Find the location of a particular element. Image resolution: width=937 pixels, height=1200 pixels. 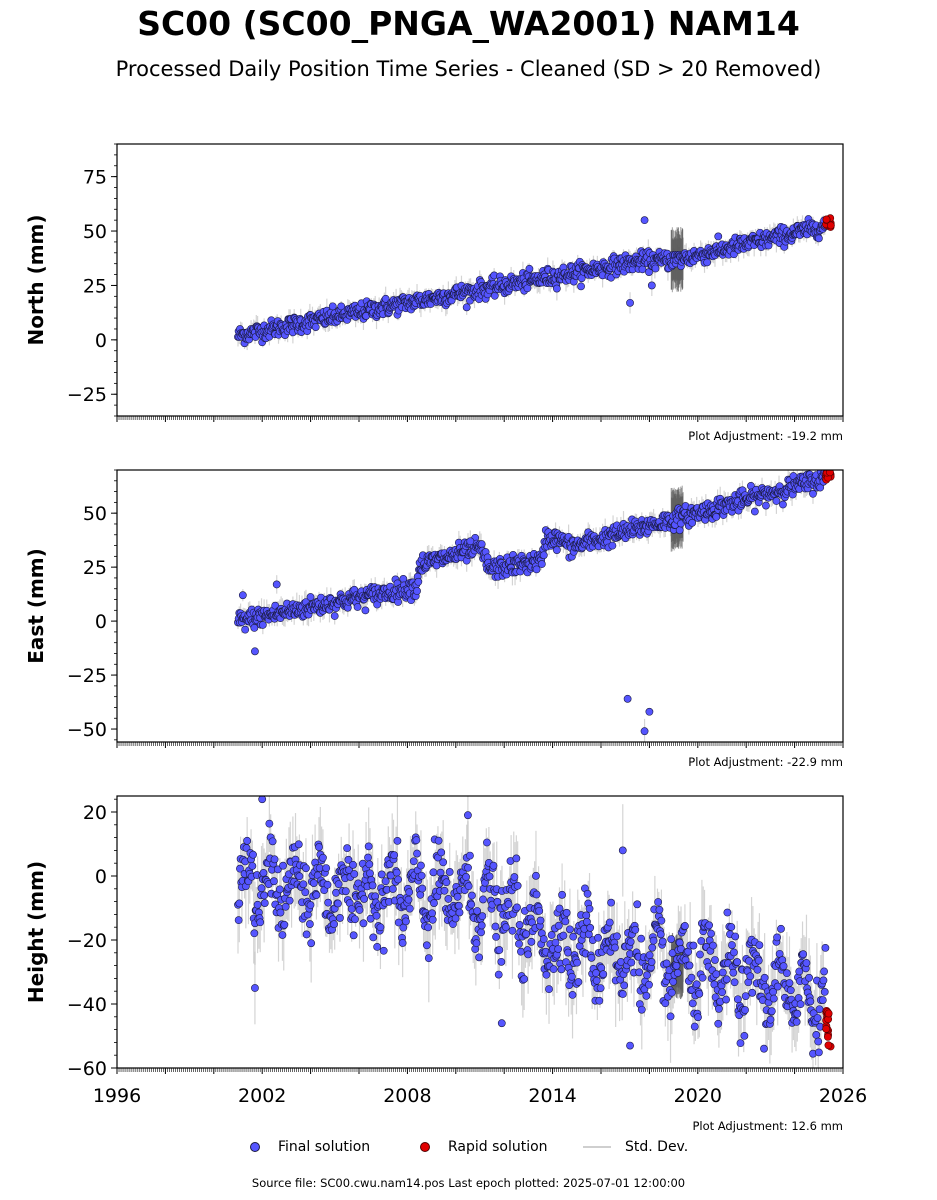

data-east is located at coordinates (534, 606).